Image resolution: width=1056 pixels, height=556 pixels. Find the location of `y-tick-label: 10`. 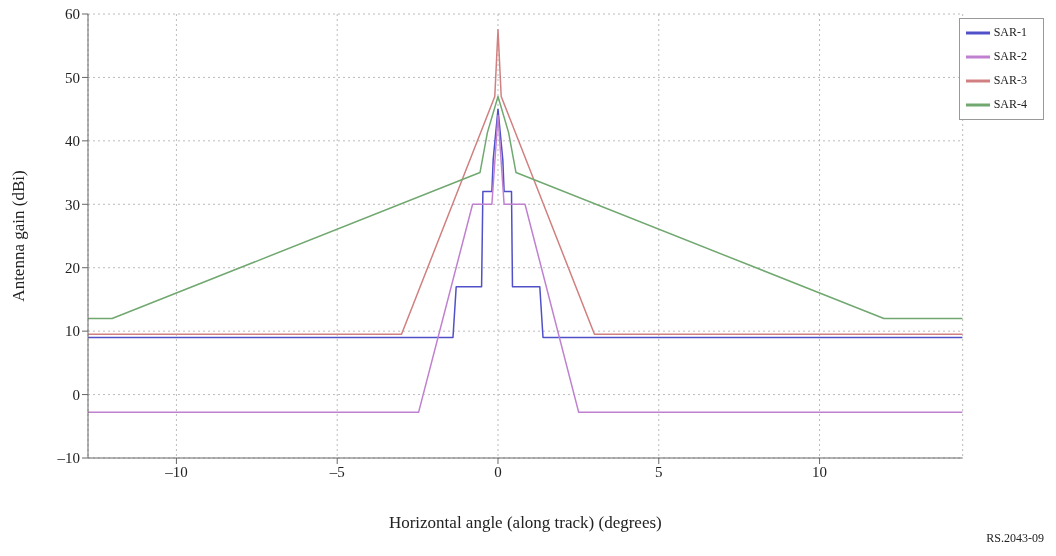

y-tick-label: 10 is located at coordinates (72, 331).